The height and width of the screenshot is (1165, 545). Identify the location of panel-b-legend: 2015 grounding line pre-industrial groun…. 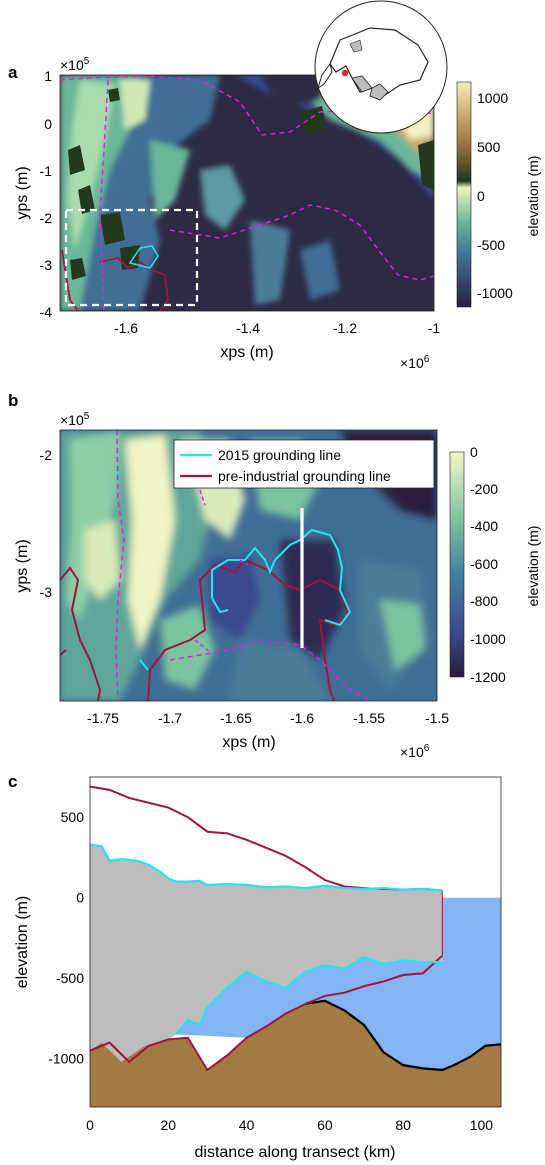
(304, 464).